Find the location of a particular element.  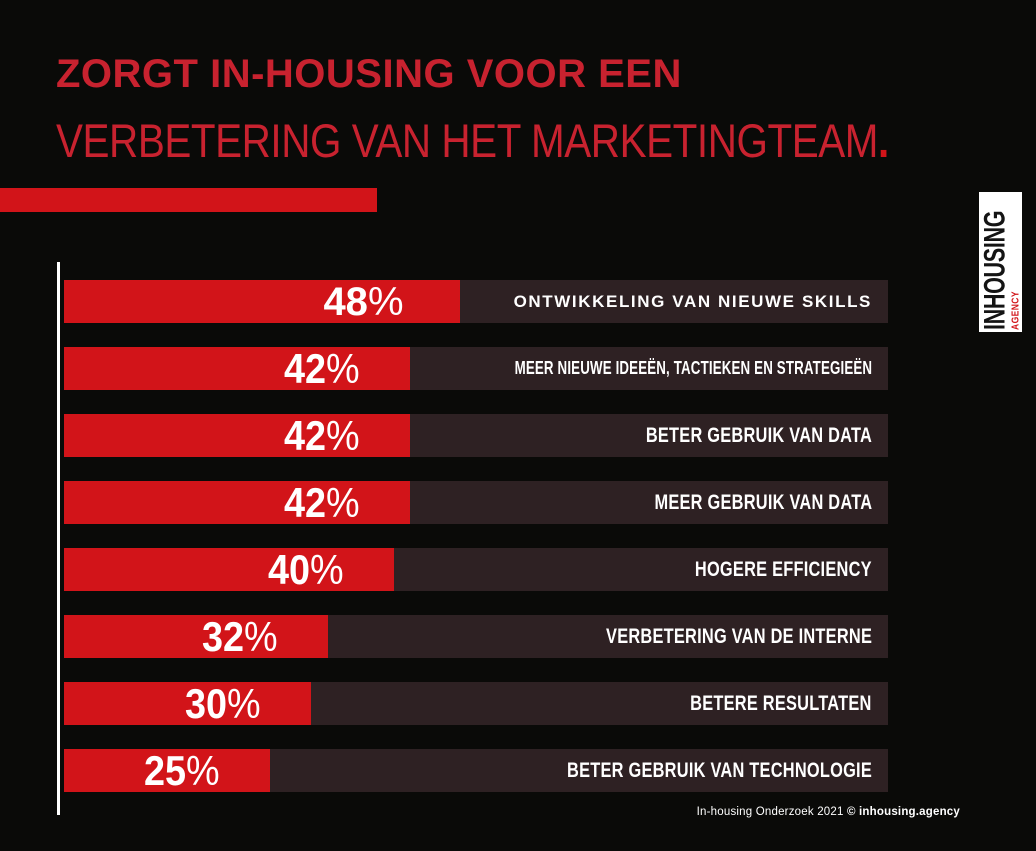

bar-row: 30% BETERE RESULTATEN is located at coordinates (476, 703).